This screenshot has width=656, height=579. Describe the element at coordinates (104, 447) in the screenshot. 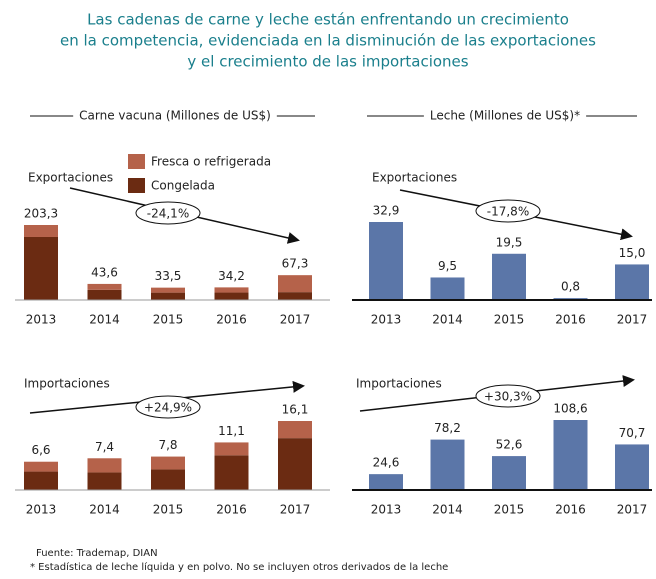

I see `total-label: 7,4` at that location.